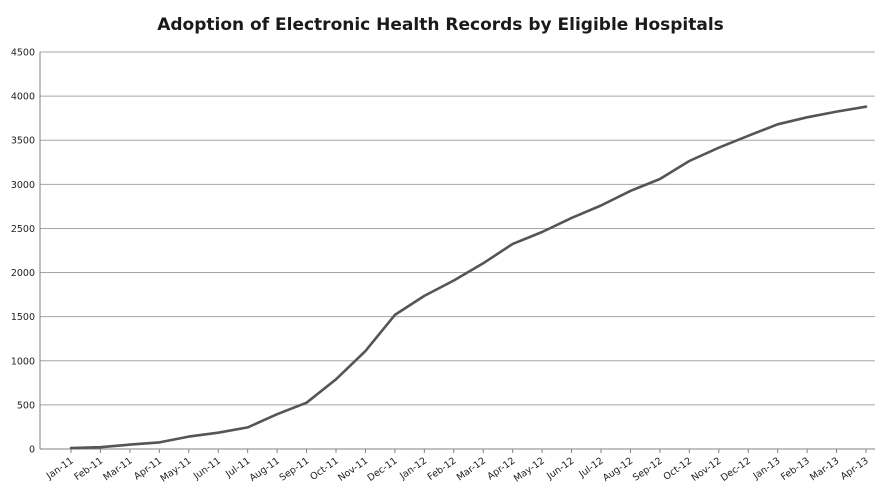  Describe the element at coordinates (795, 469) in the screenshot. I see `x-tick-label: Feb-13` at that location.